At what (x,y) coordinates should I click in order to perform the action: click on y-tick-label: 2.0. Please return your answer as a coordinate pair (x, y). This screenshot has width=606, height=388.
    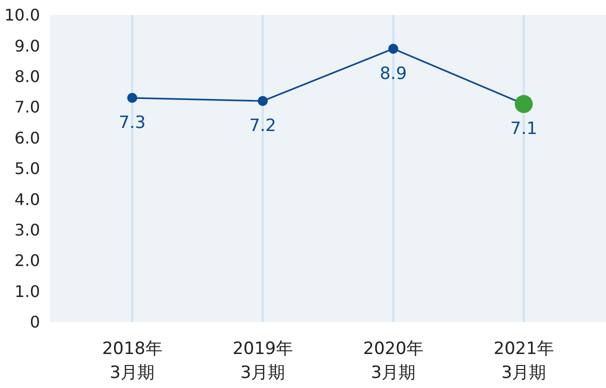
    Looking at the image, I should click on (27, 260).